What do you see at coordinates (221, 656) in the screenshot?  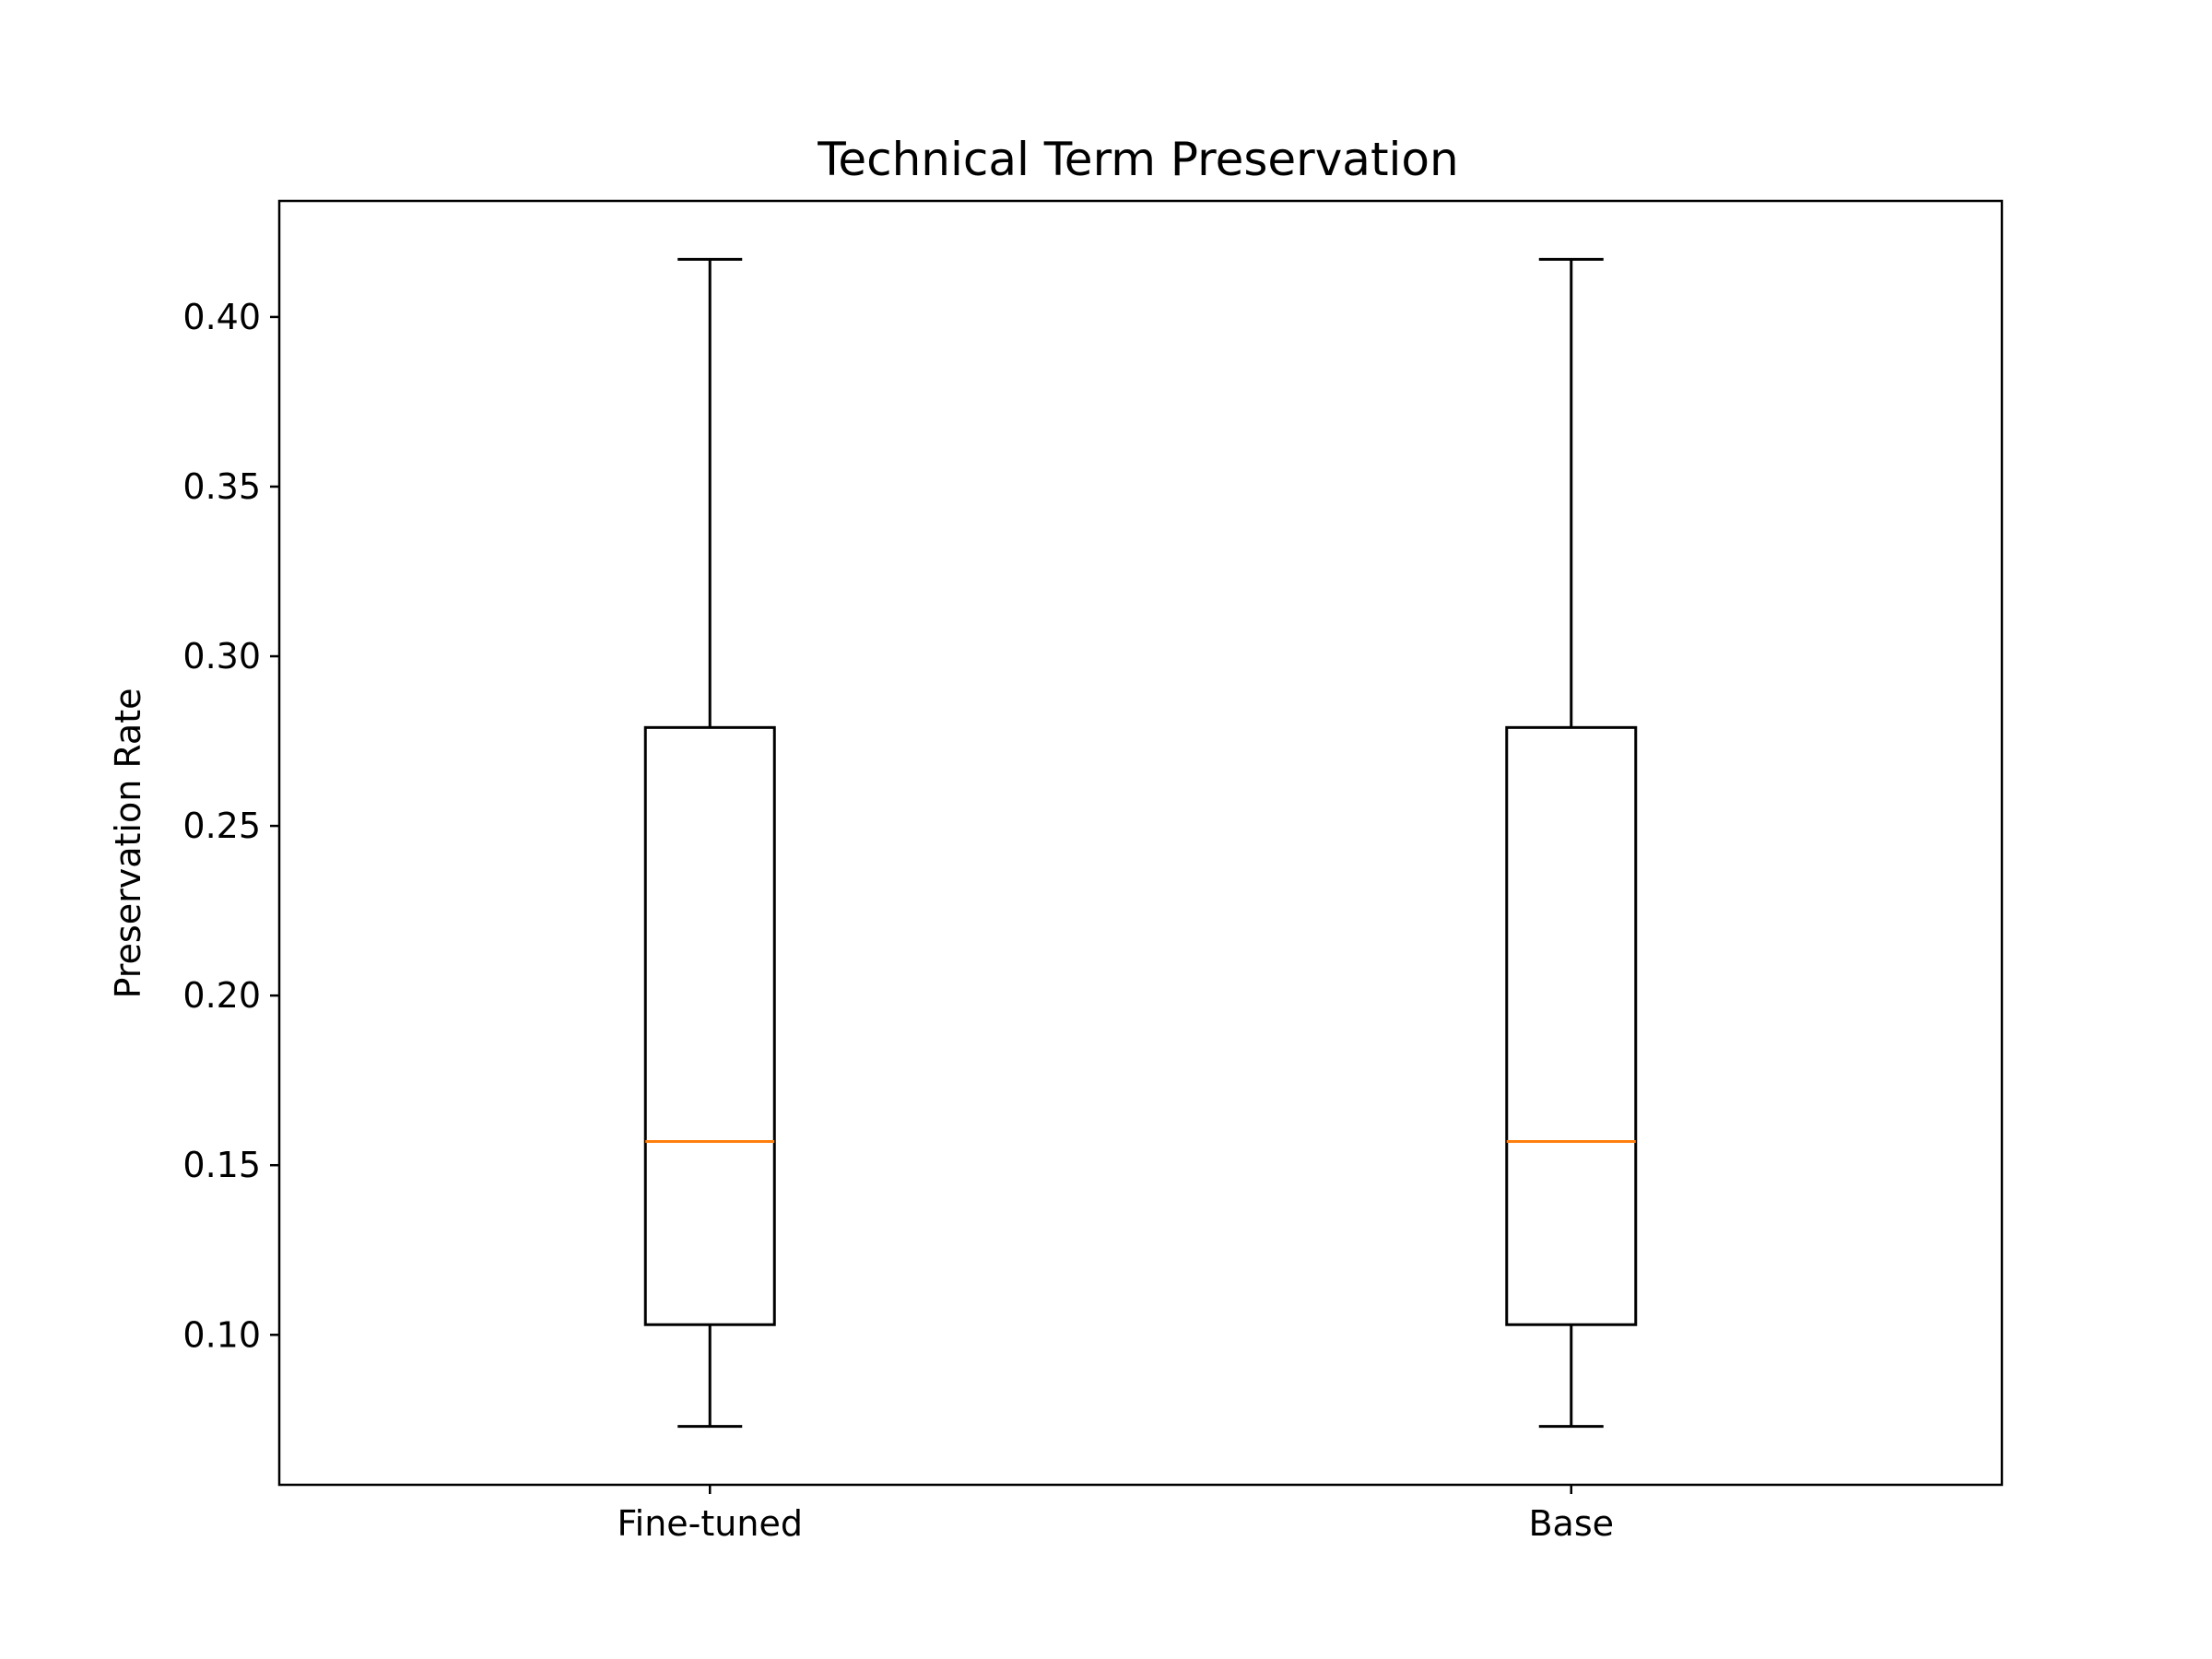 I see `y-tick-label: 0.30` at bounding box center [221, 656].